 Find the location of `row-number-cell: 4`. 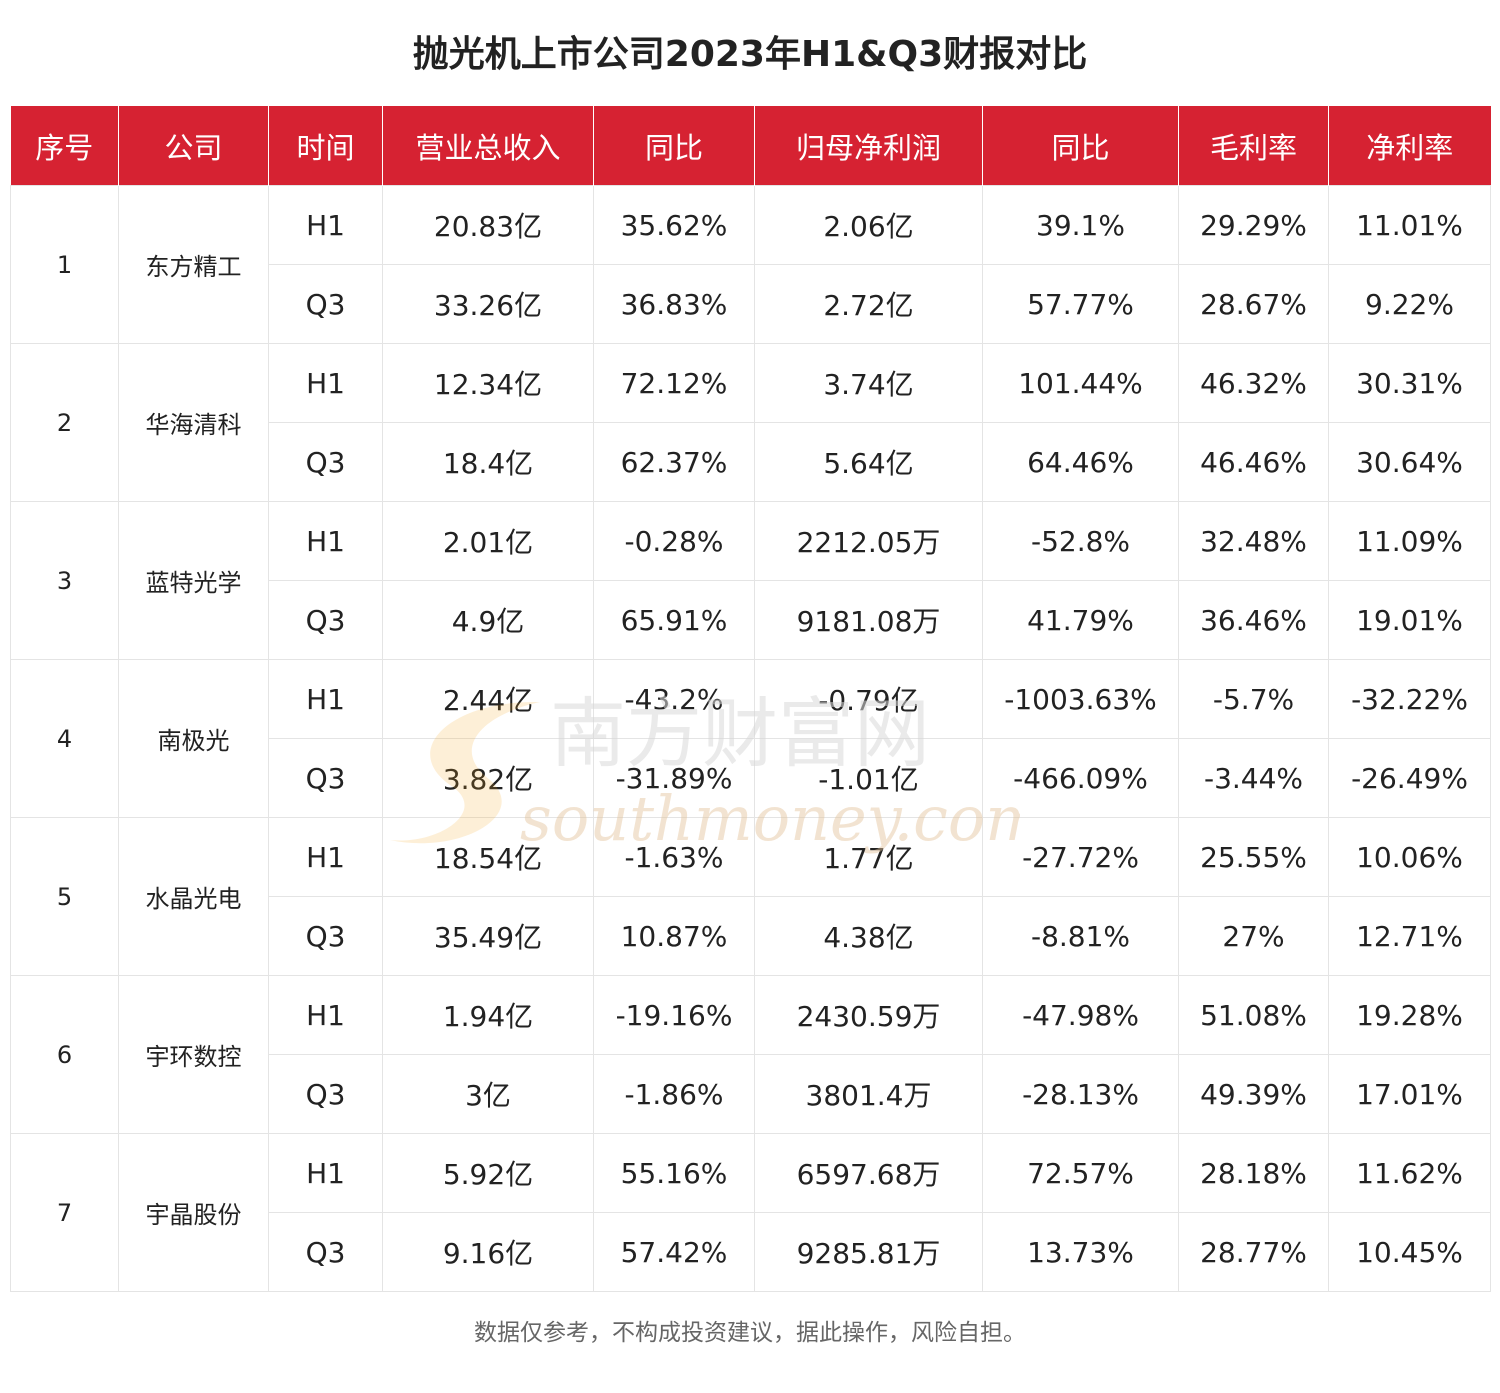

row-number-cell: 4 is located at coordinates (64, 738).